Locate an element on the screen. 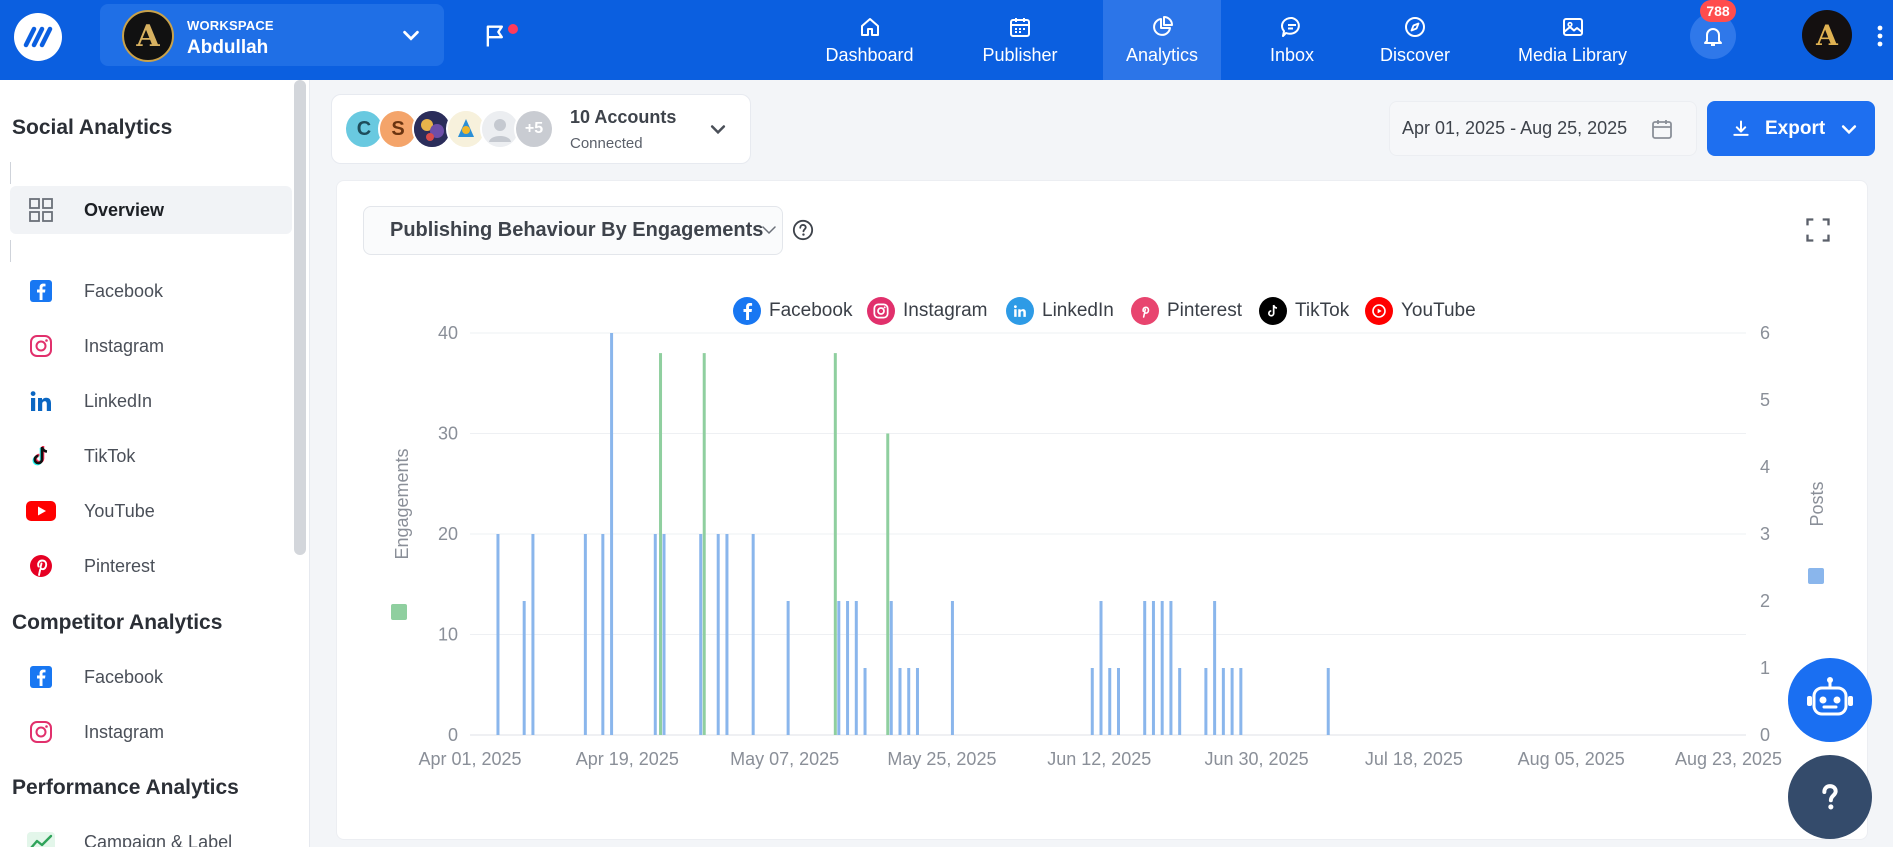 The width and height of the screenshot is (1893, 847). workspace-label: WORKSPACE is located at coordinates (230, 25).